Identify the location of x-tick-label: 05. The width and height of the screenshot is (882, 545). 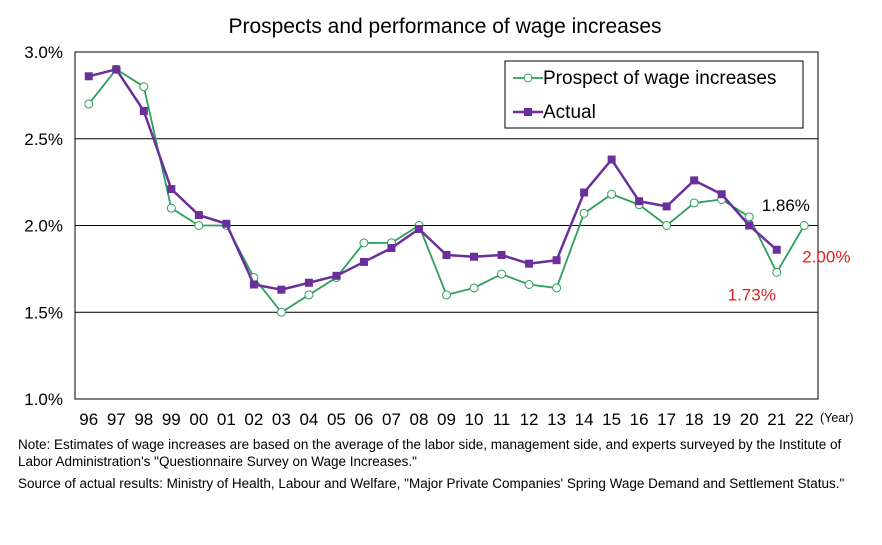
(336, 419).